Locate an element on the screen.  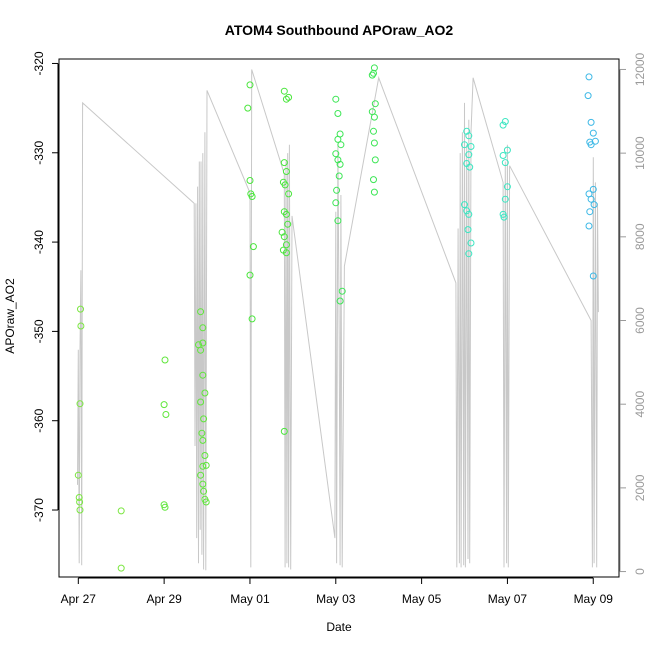
y-axis: -370 -360 -350 -340 -330 -320 is located at coordinates (45, 286).